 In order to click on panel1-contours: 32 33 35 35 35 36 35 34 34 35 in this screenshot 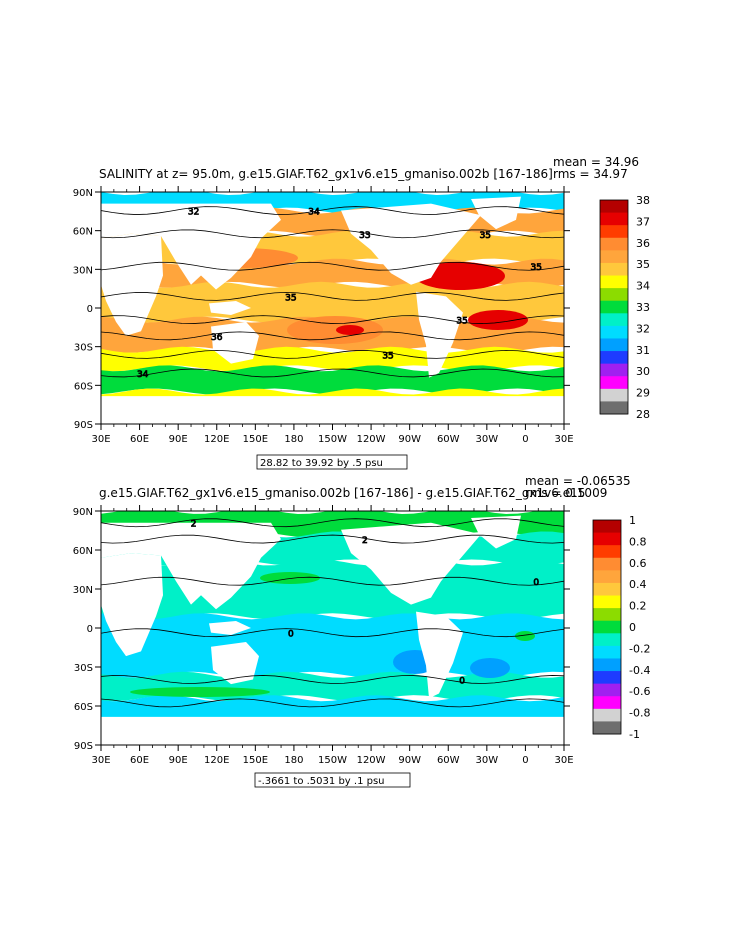, I will do `click(332, 293)`.